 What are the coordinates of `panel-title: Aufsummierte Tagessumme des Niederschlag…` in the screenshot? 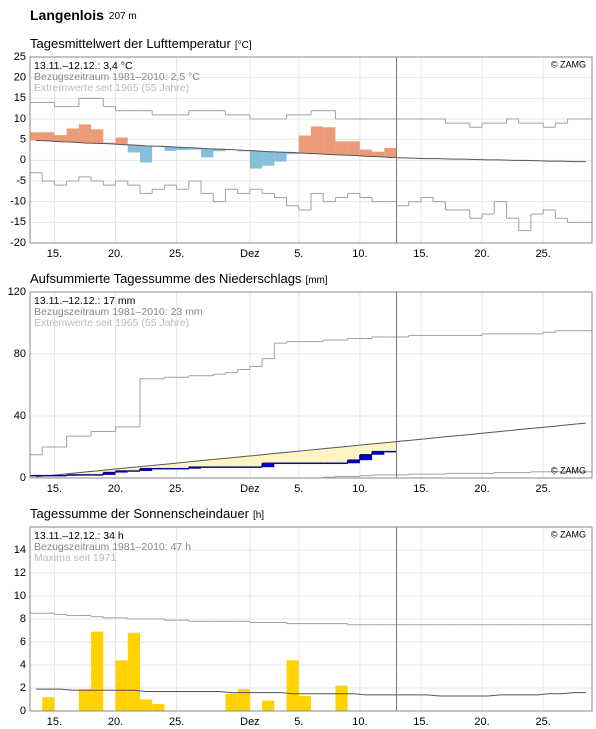 It's located at (179, 278).